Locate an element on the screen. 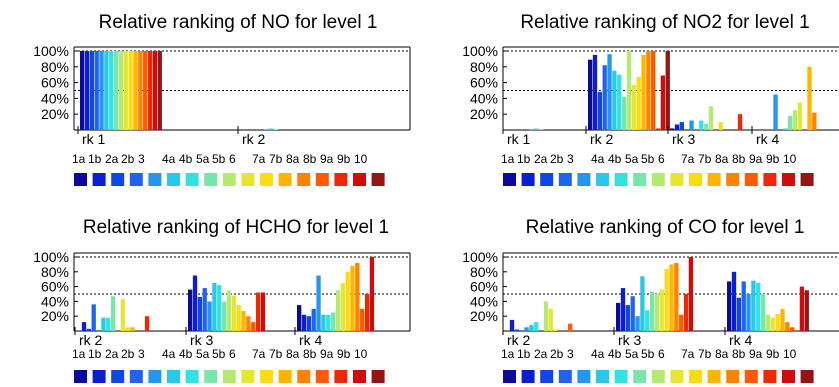  legend-label: 5a is located at coordinates (203, 159).